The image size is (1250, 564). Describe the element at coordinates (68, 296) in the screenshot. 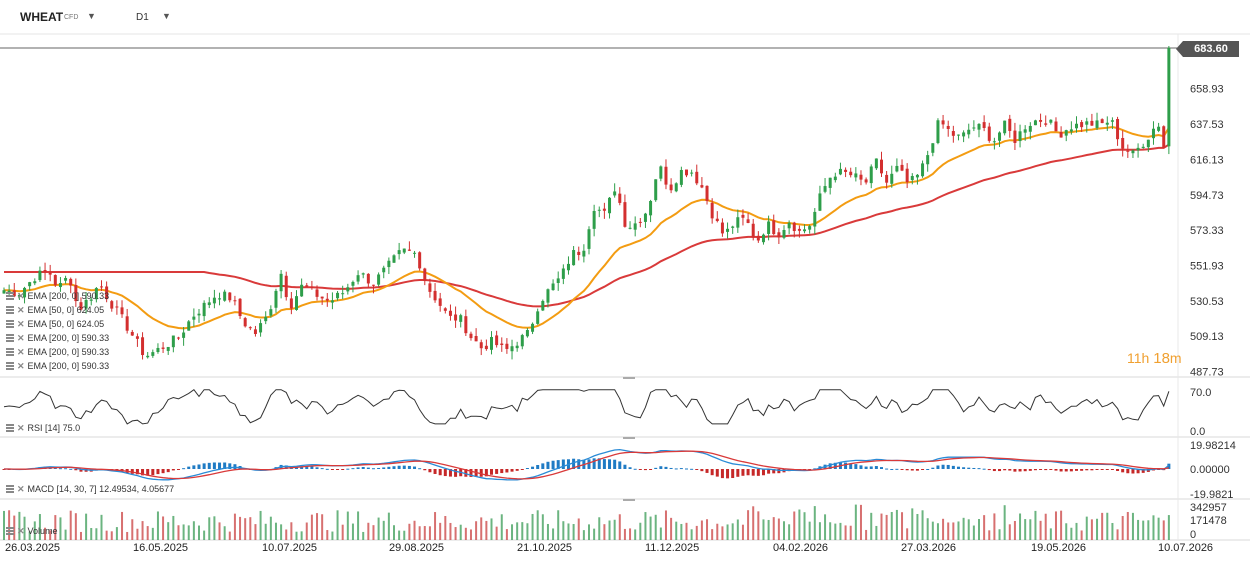

I see `indicator-legend-label: EMA [200, 0] 590.33` at that location.